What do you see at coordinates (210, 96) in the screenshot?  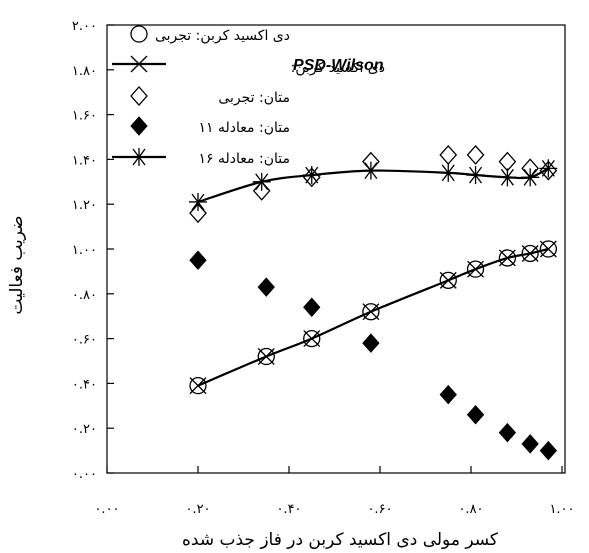 I see `legend-entry: متان: تجربی` at bounding box center [210, 96].